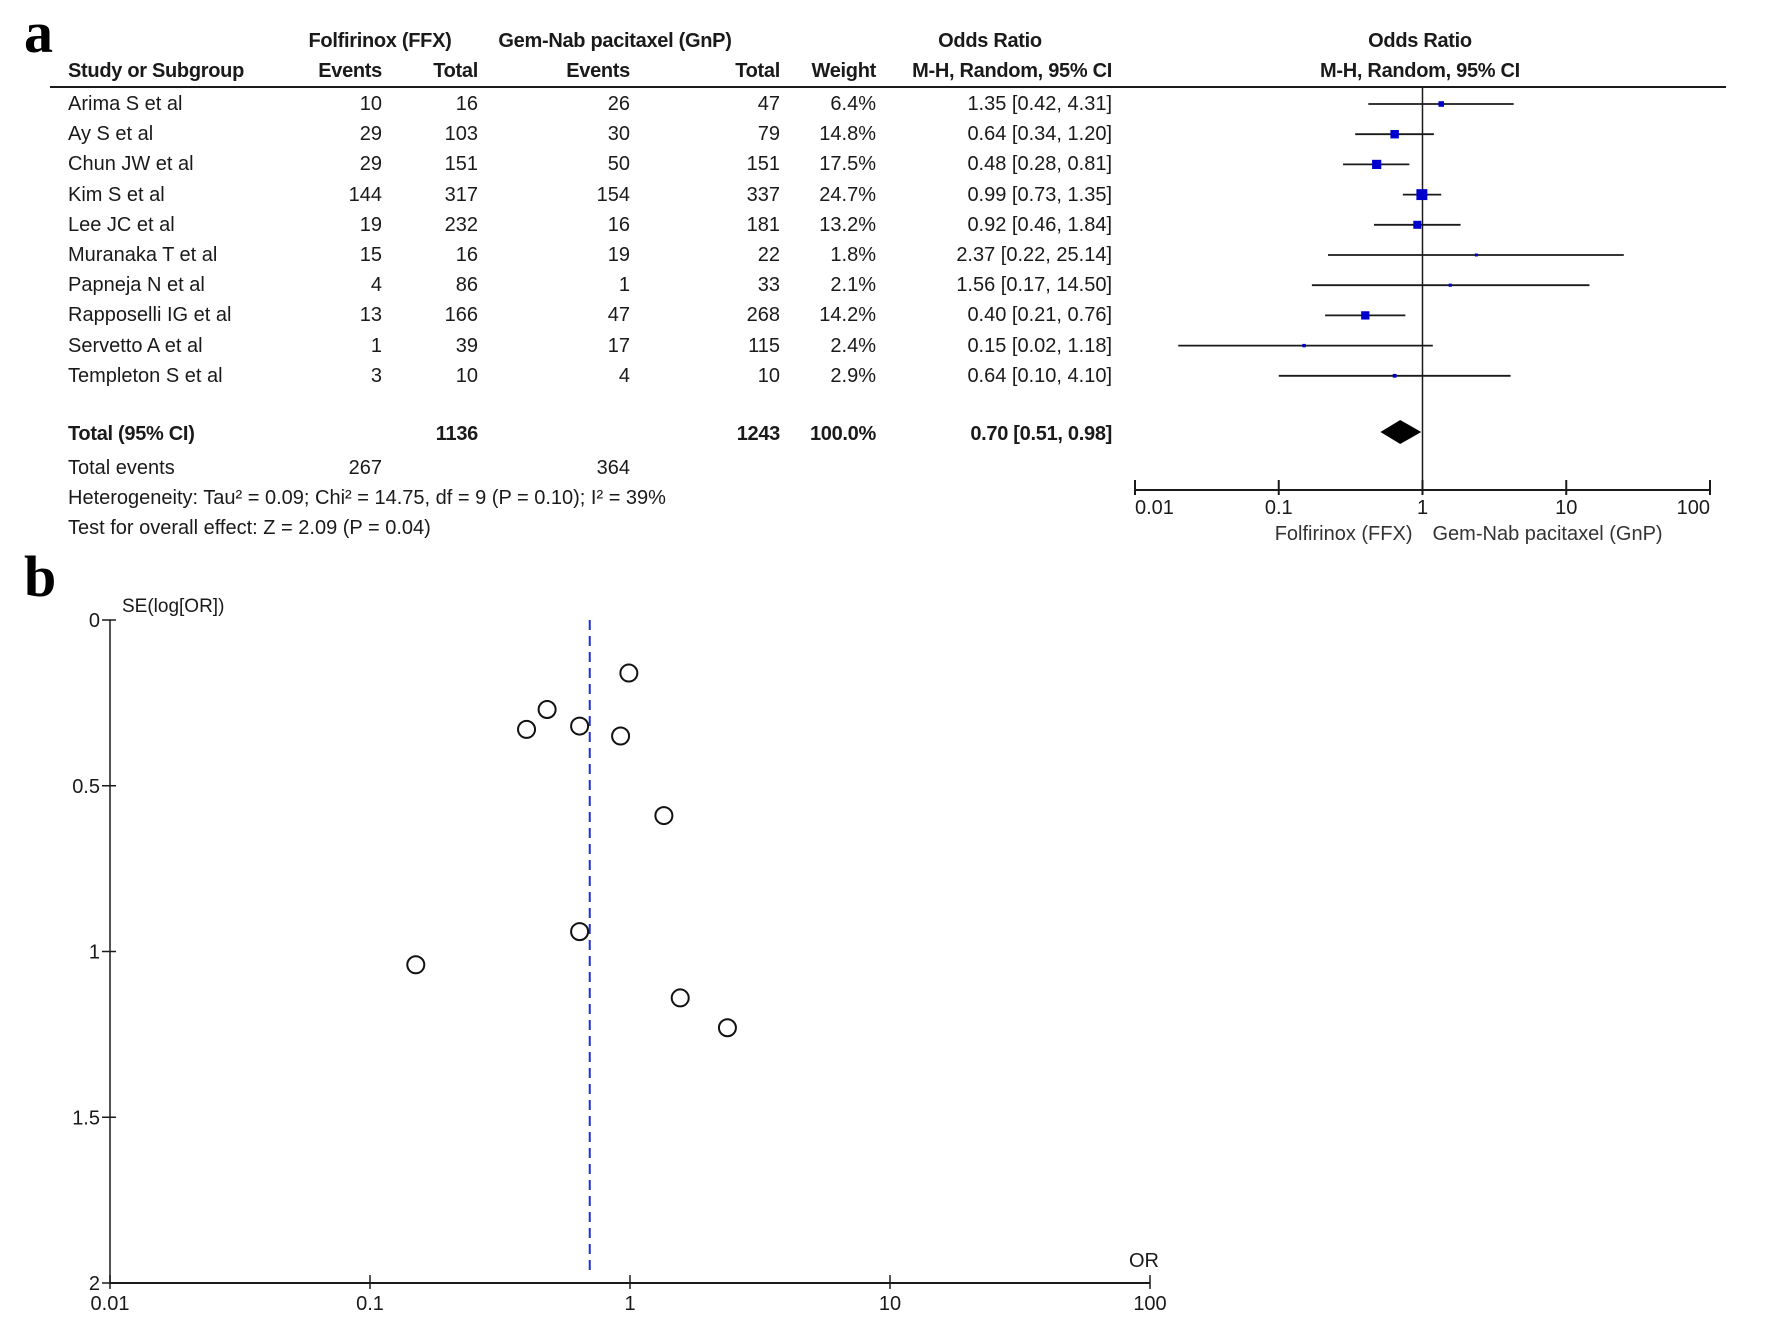 Image resolution: width=1772 pixels, height=1339 pixels. I want to click on study-name: Muranaka T et al, so click(143, 255).